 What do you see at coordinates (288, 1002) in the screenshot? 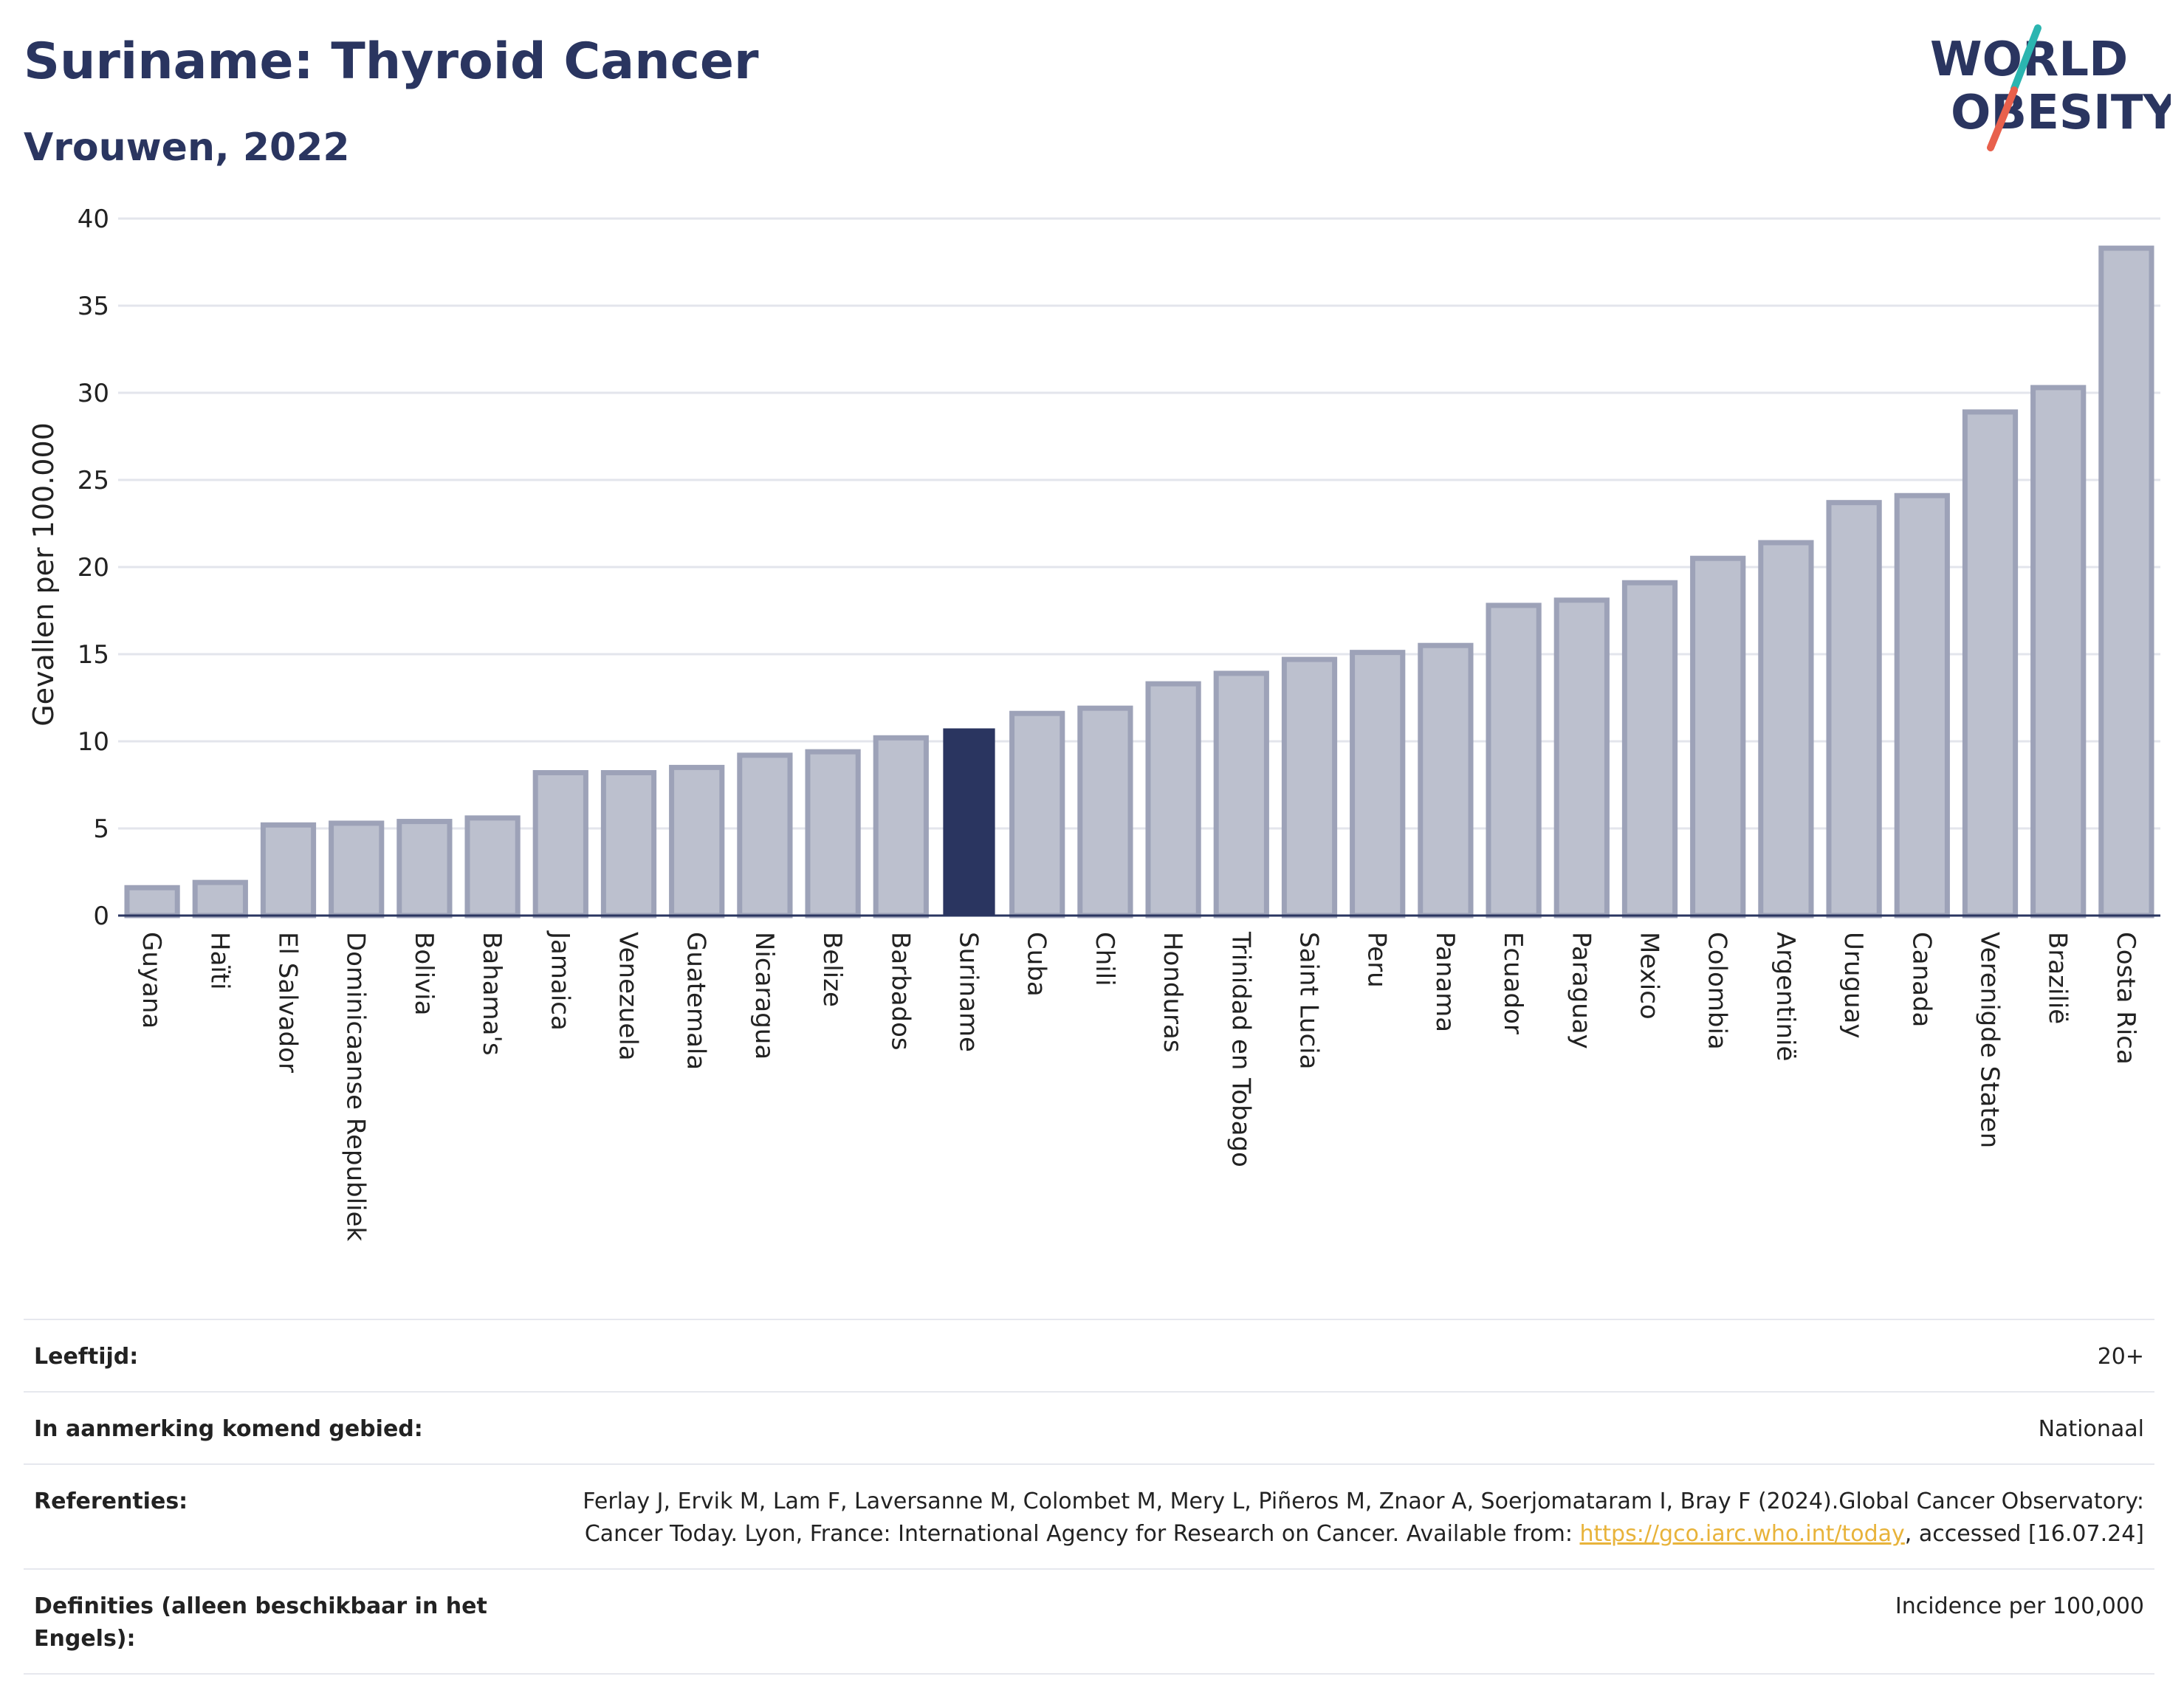
I see `x-tick-label: El Salvador` at bounding box center [288, 1002].